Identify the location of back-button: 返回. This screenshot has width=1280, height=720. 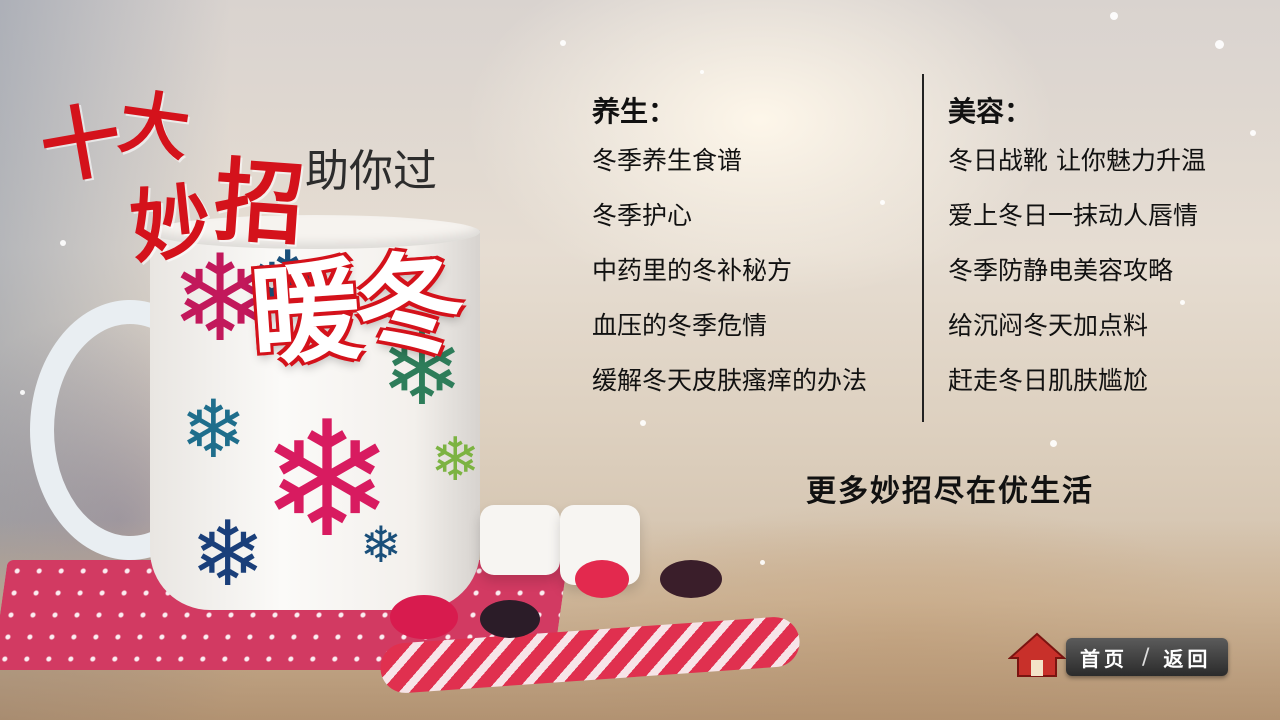
(1187, 658).